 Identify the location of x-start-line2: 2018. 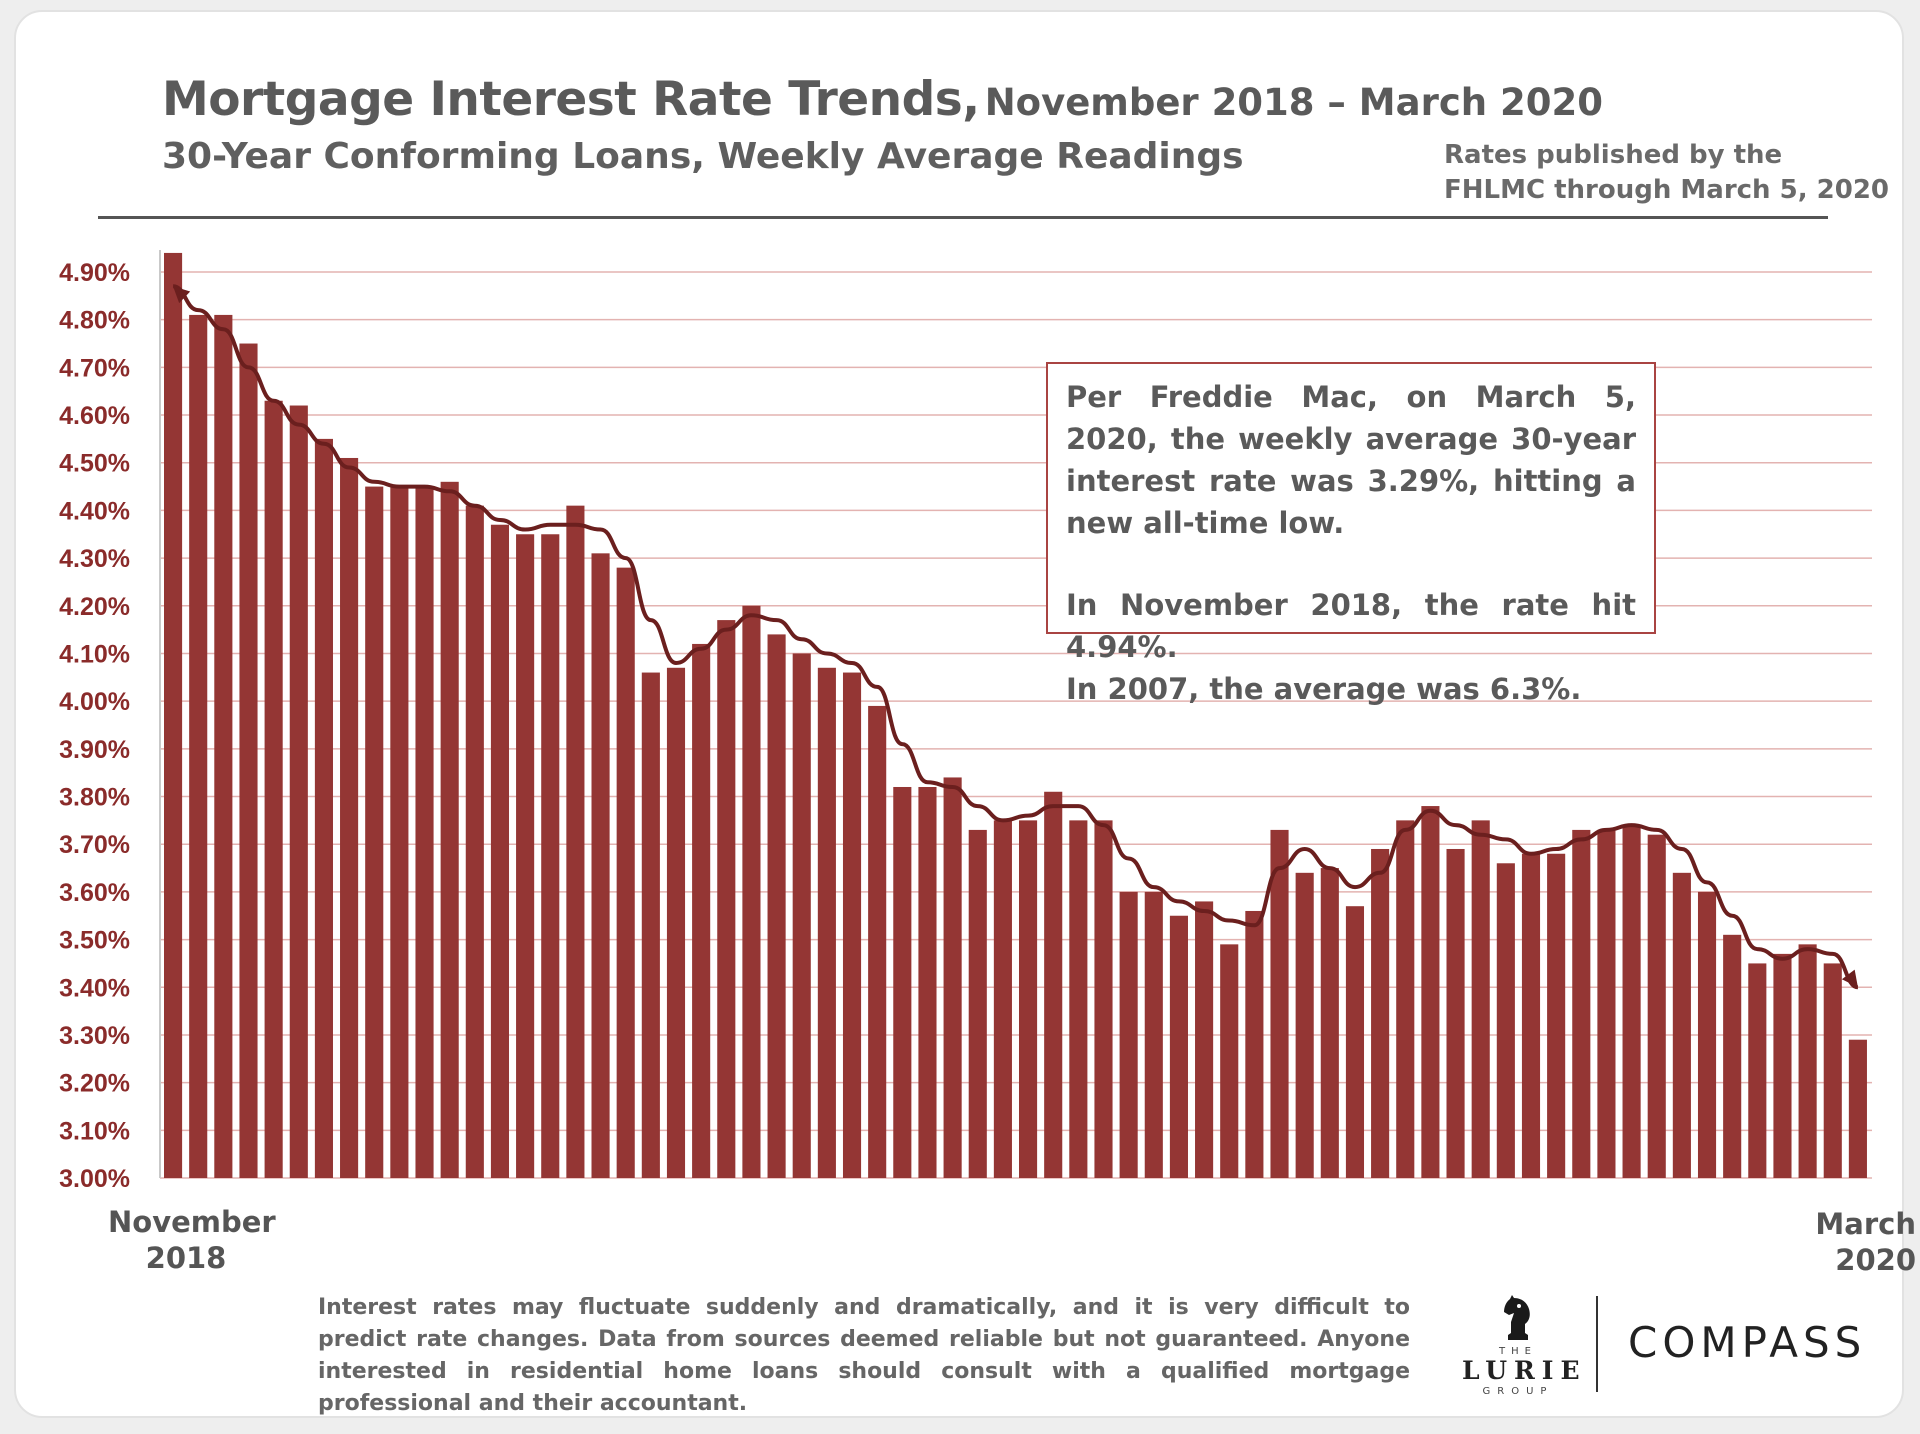
(186, 1258).